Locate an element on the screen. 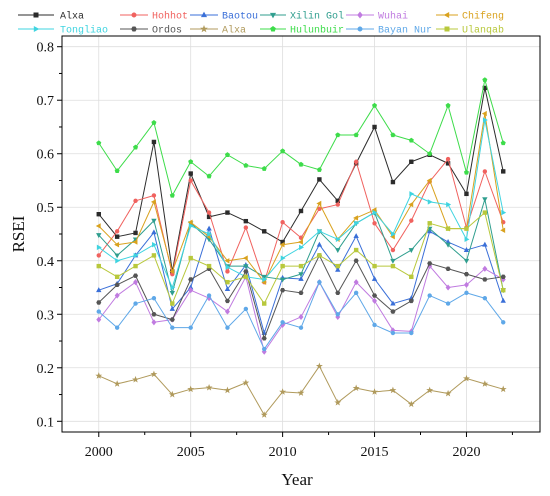 The height and width of the screenshot is (496, 550). legend-item: Baotou is located at coordinates (224, 17).